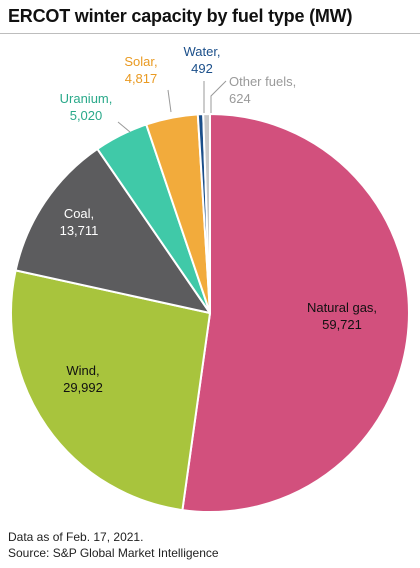 The image size is (420, 568). Describe the element at coordinates (218, 96) in the screenshot. I see `leader-line-other-fuels` at that location.